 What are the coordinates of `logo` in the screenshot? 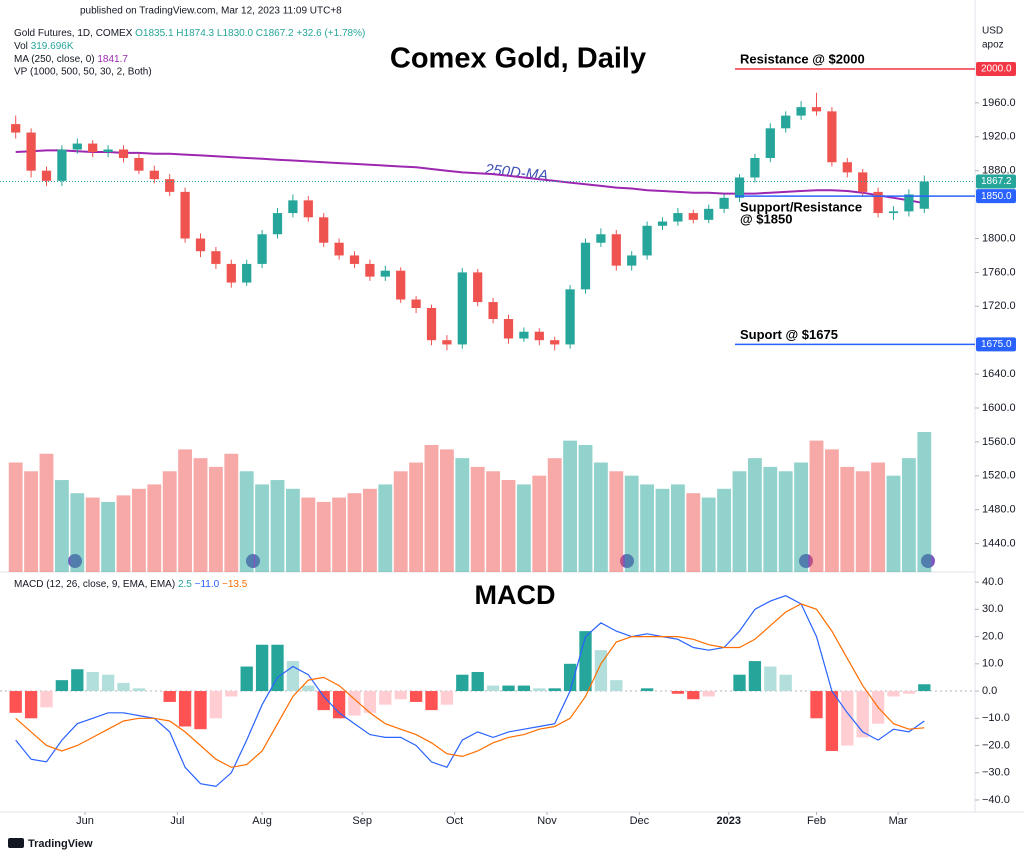 It's located at (16, 843).